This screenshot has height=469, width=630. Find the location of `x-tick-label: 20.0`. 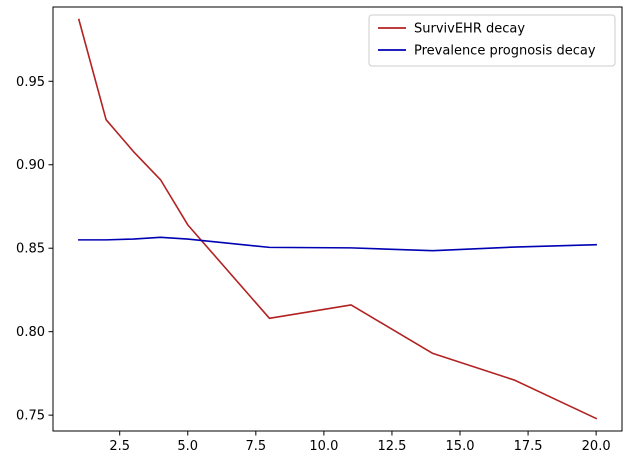

x-tick-label: 20.0 is located at coordinates (596, 446).